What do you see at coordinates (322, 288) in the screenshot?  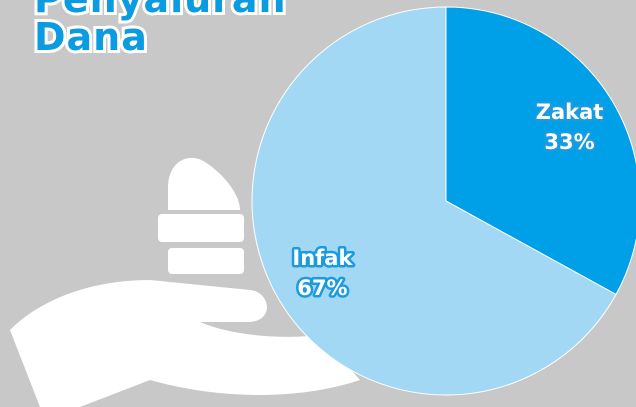 I see `slice-value-label: 67%` at bounding box center [322, 288].